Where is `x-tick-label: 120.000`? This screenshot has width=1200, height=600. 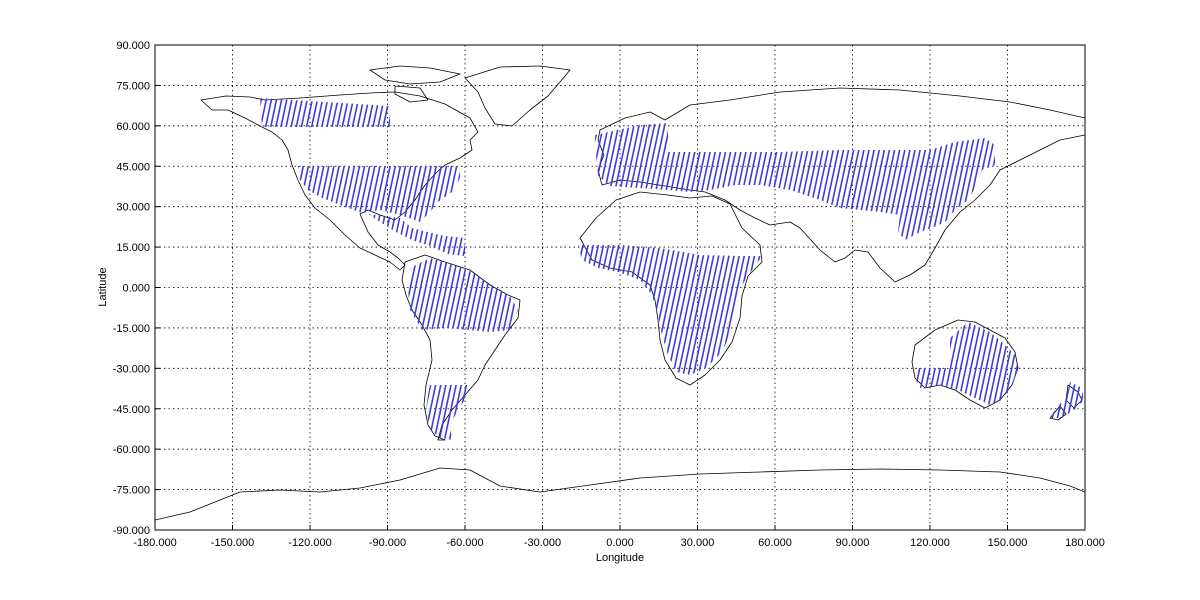
x-tick-label: 120.000 is located at coordinates (930, 543).